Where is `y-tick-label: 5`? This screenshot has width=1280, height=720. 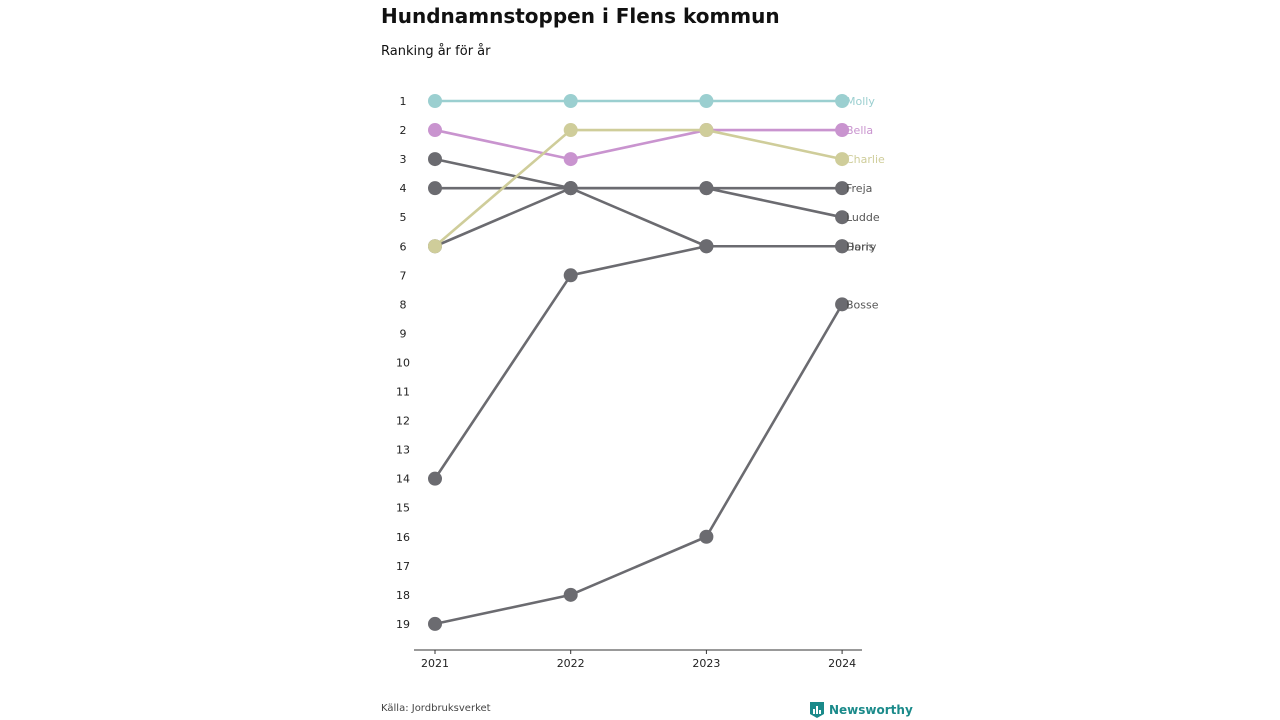
y-tick-label: 5 is located at coordinates (403, 217).